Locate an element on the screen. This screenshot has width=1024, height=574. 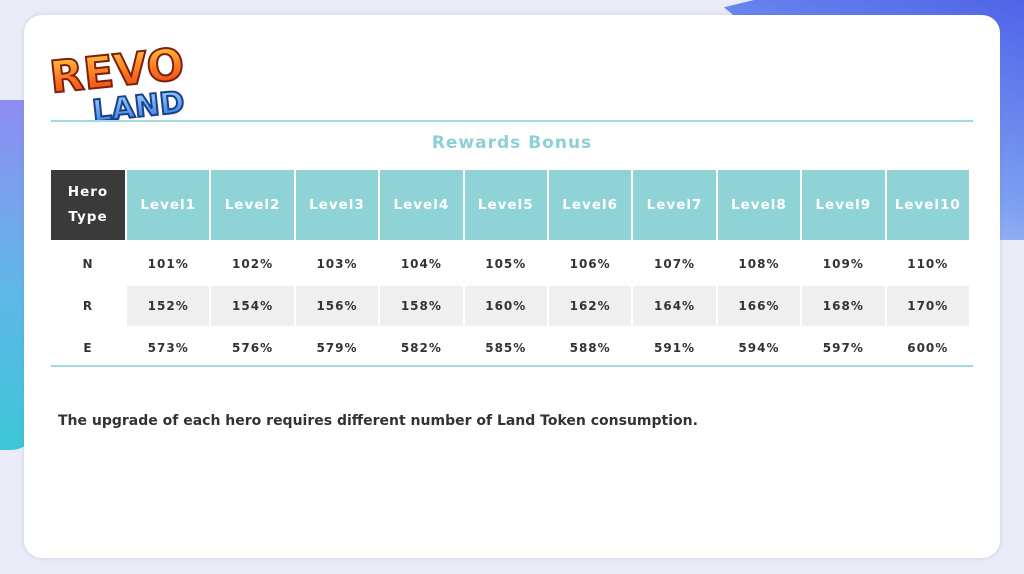
column-header-level1: Level1 is located at coordinates (168, 206).